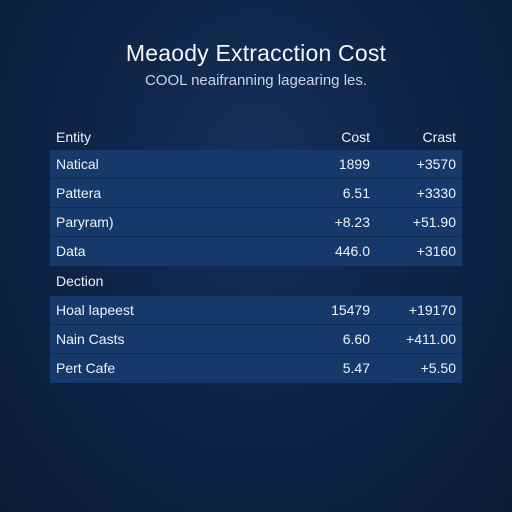  I want to click on table-row: Paryram) +8.23 +51.90, so click(256, 222).